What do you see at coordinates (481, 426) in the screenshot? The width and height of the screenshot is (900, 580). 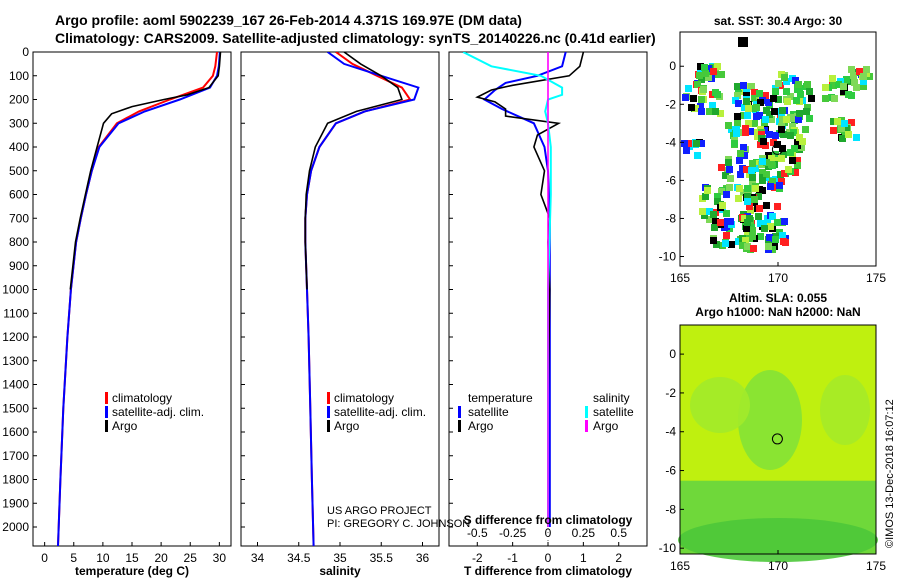 I see `legend-t-argo: Argo` at bounding box center [481, 426].